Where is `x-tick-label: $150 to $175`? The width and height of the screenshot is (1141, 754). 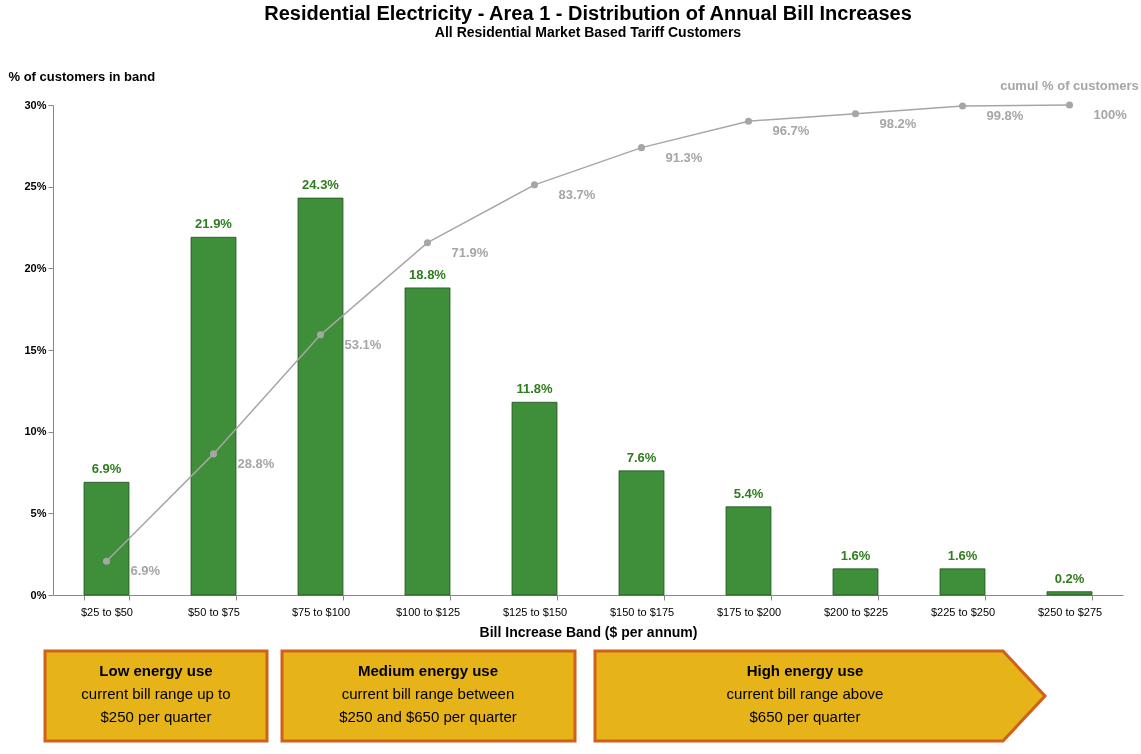
x-tick-label: $150 to $175 is located at coordinates (642, 611).